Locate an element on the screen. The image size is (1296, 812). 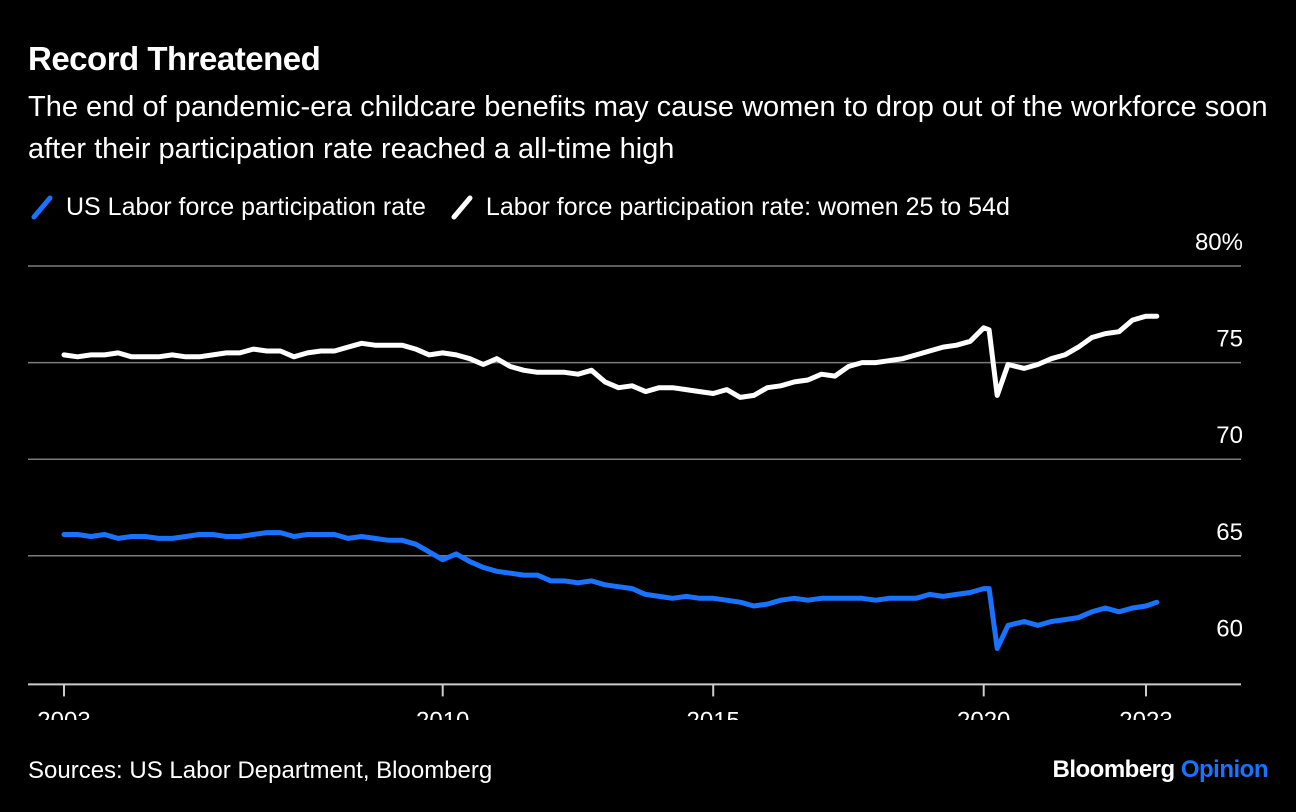
x-tick-label: 2003 is located at coordinates (63, 713).